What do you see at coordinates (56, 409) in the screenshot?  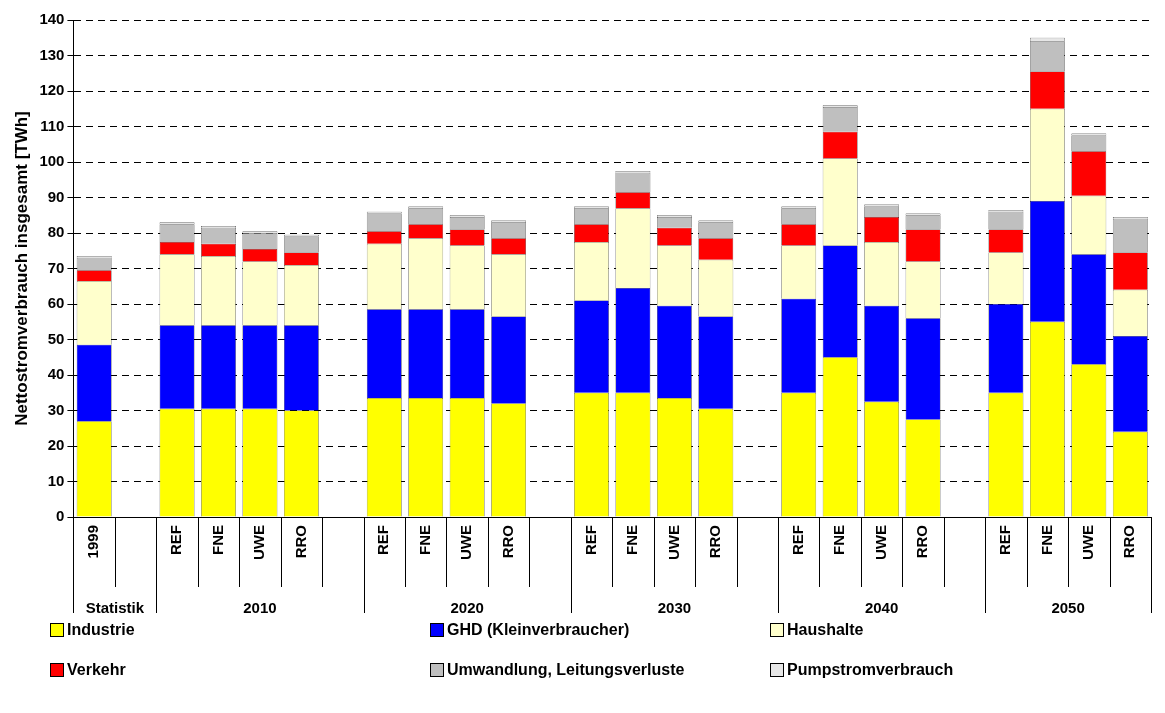 I see `y-tick-label: 30` at bounding box center [56, 409].